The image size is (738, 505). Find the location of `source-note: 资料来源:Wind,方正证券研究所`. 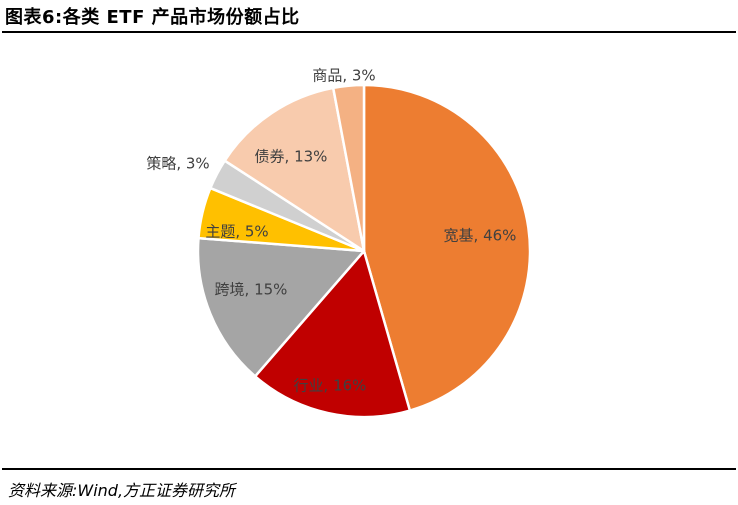

source-note: 资料来源:Wind,方正证券研究所 is located at coordinates (122, 490).